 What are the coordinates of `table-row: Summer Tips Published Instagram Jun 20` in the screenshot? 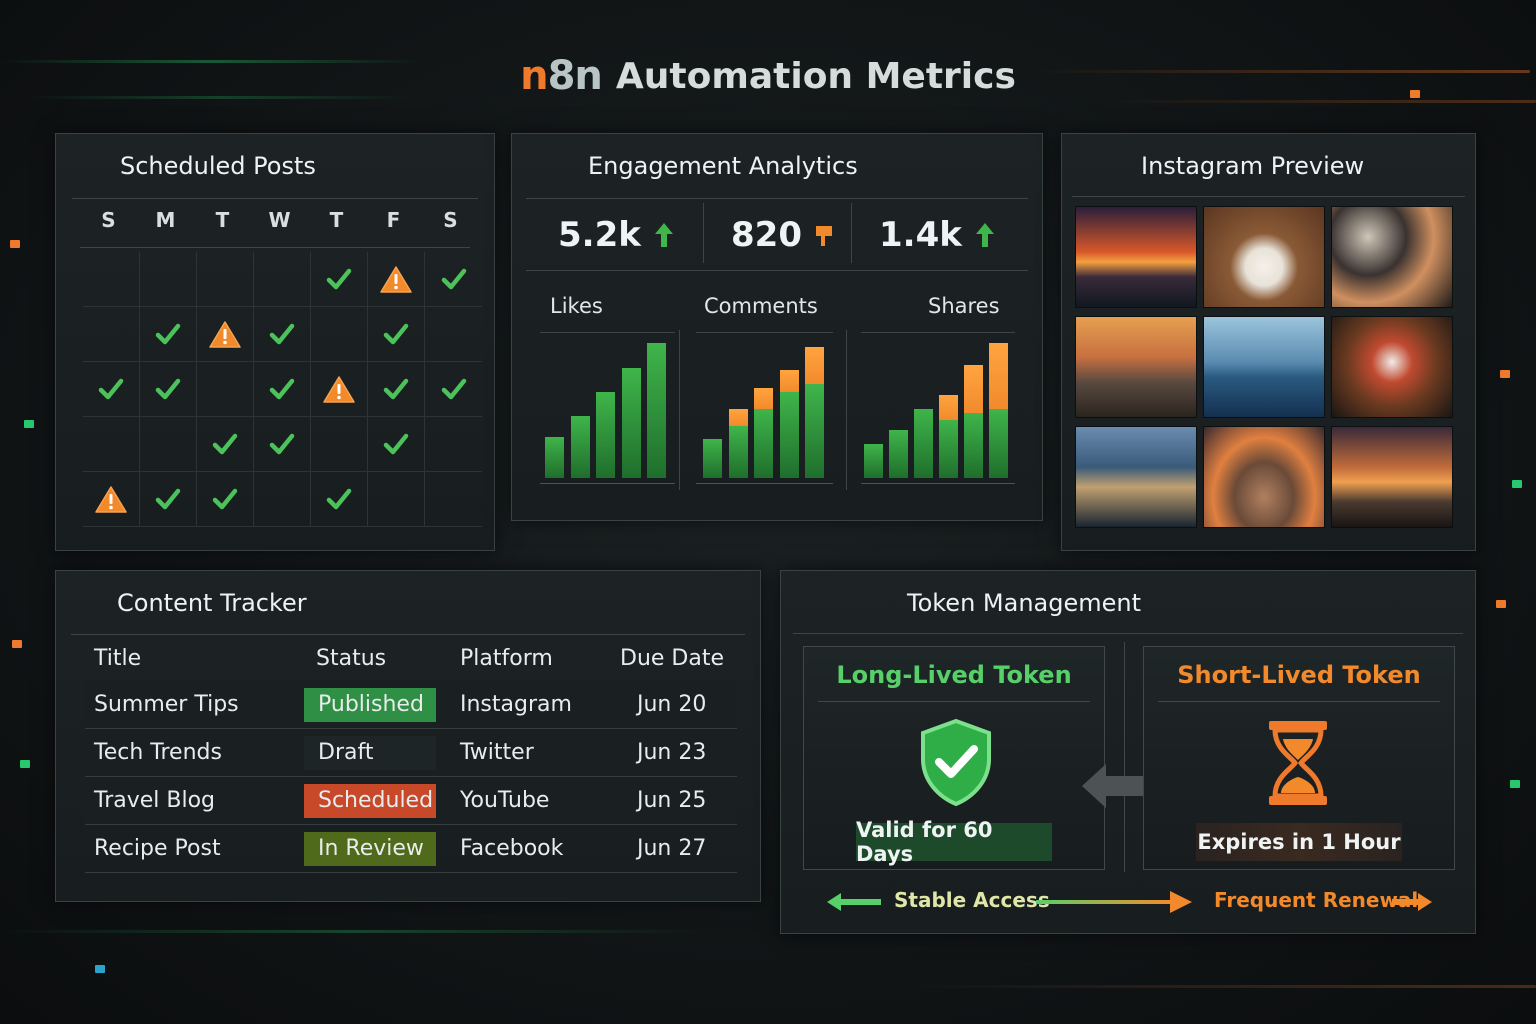 It's located at (411, 705).